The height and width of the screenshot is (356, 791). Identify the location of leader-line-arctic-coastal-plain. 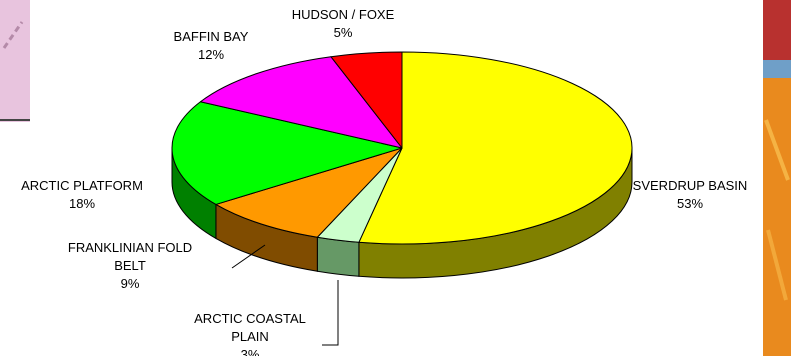
(330, 313).